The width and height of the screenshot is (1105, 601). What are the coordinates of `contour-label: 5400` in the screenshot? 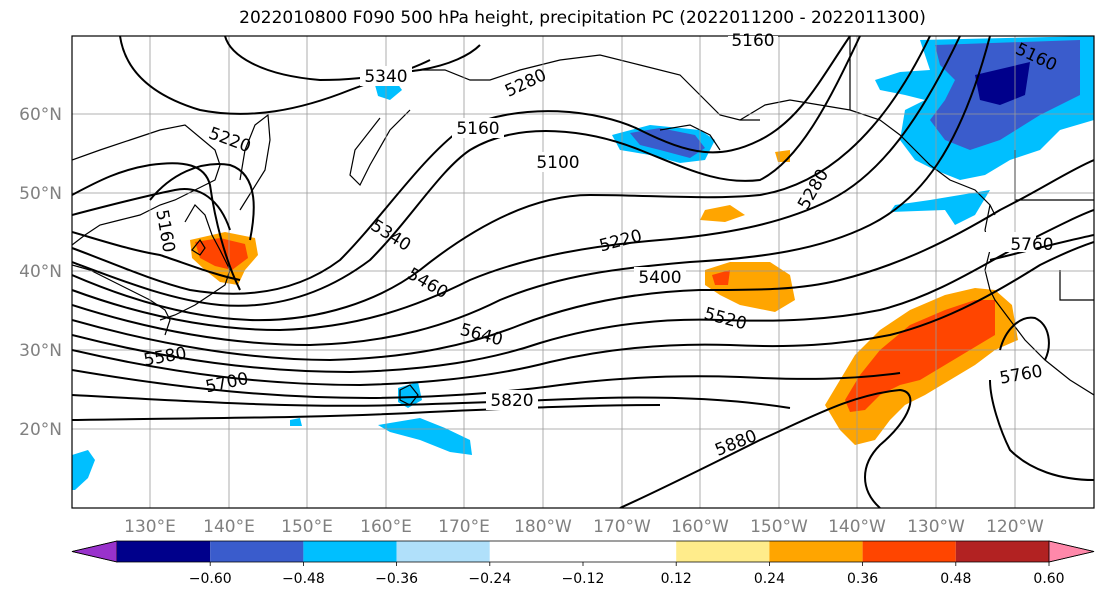 It's located at (659, 278).